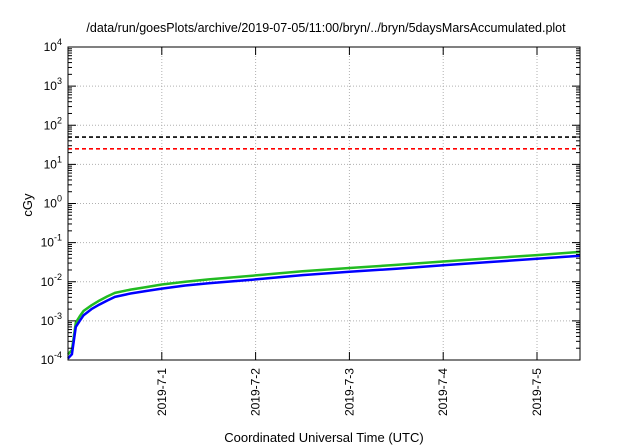  What do you see at coordinates (537, 392) in the screenshot?
I see `x-tick-label: 2019-7-5` at bounding box center [537, 392].